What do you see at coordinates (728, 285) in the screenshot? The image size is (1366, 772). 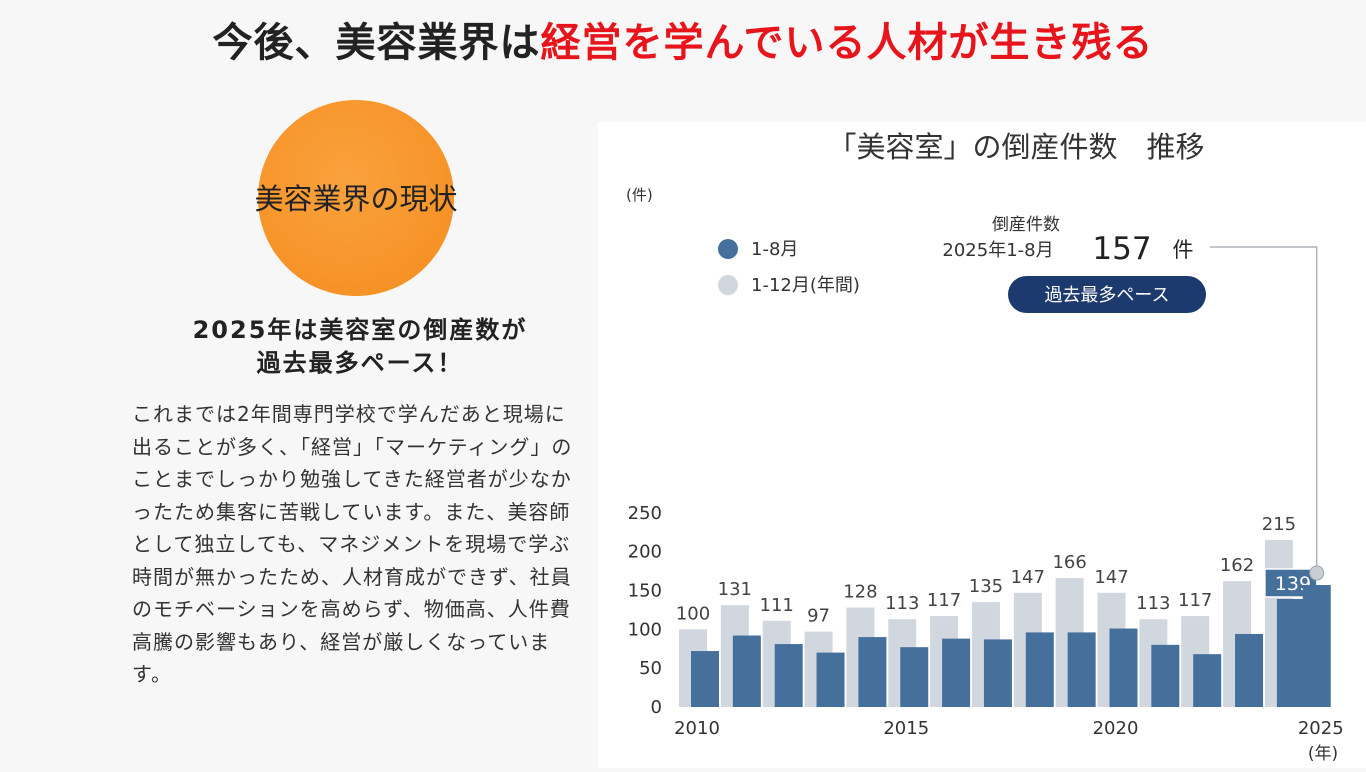 I see `legend-marker-annual` at bounding box center [728, 285].